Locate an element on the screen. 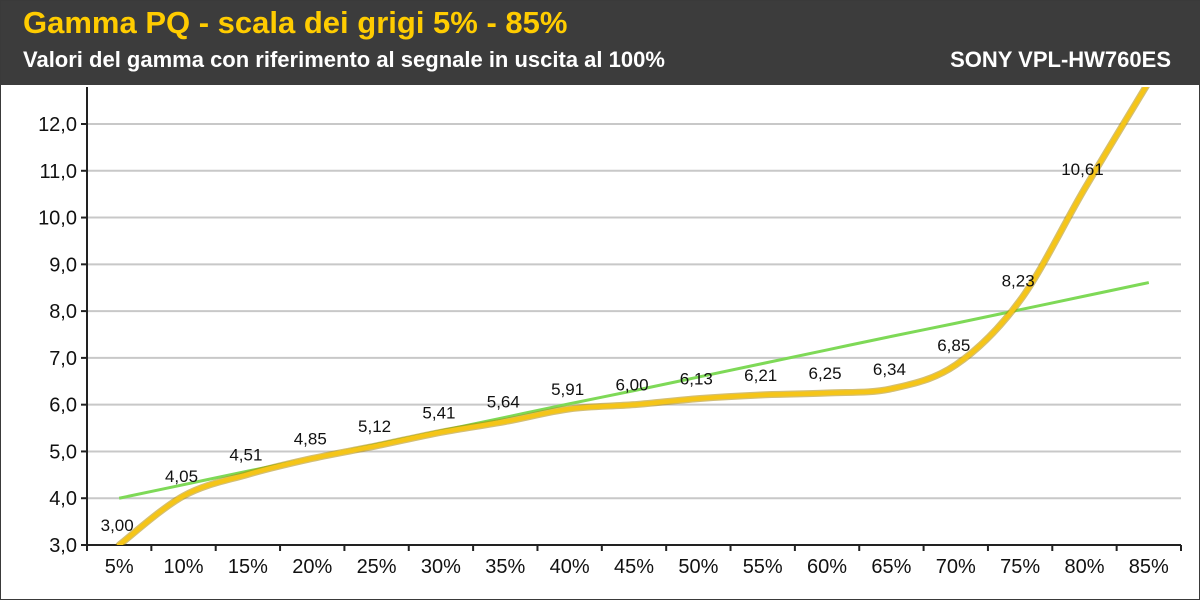 This screenshot has height=600, width=1200. data-label: 6,00 is located at coordinates (631, 385).